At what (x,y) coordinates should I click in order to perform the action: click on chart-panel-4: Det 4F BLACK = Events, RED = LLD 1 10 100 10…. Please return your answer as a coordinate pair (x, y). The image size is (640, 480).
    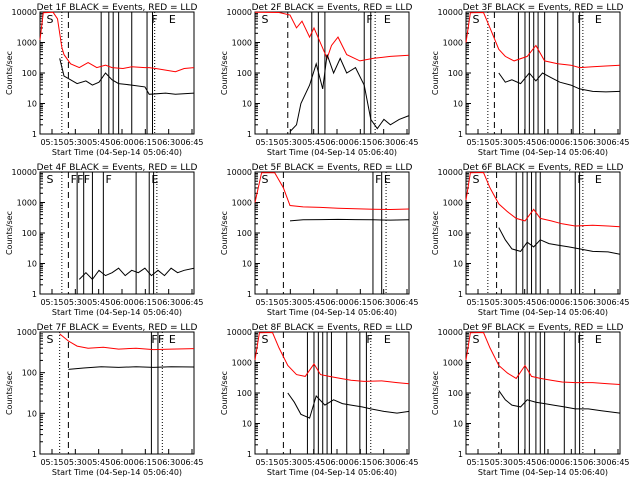
    Looking at the image, I should click on (104, 240).